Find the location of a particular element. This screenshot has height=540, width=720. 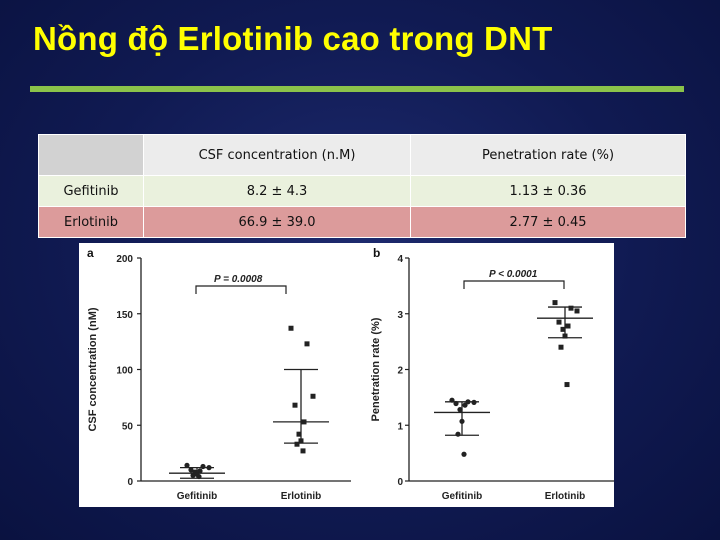

title-divider is located at coordinates (357, 89).